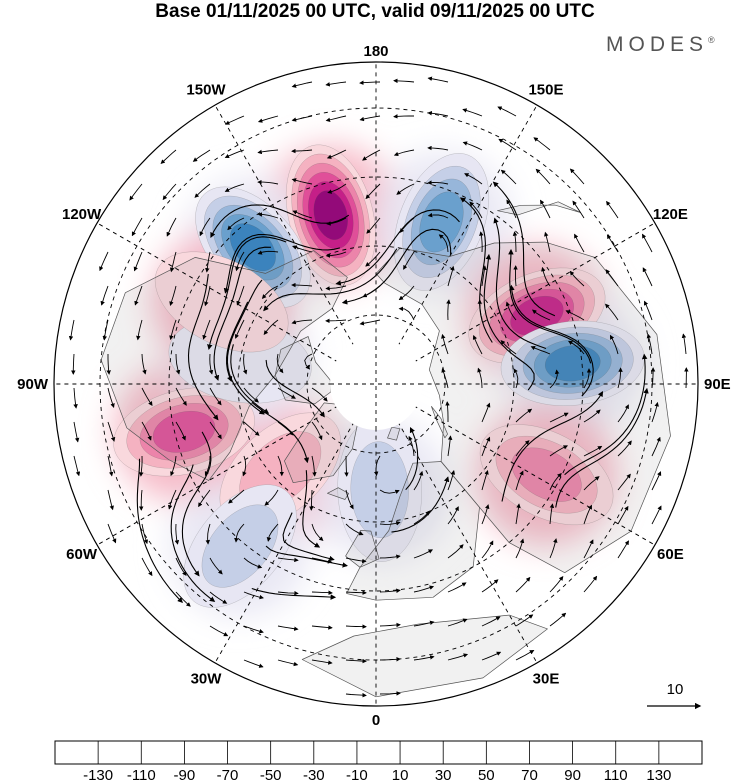 The image size is (750, 783). I want to click on longitude-label: 30E, so click(546, 678).